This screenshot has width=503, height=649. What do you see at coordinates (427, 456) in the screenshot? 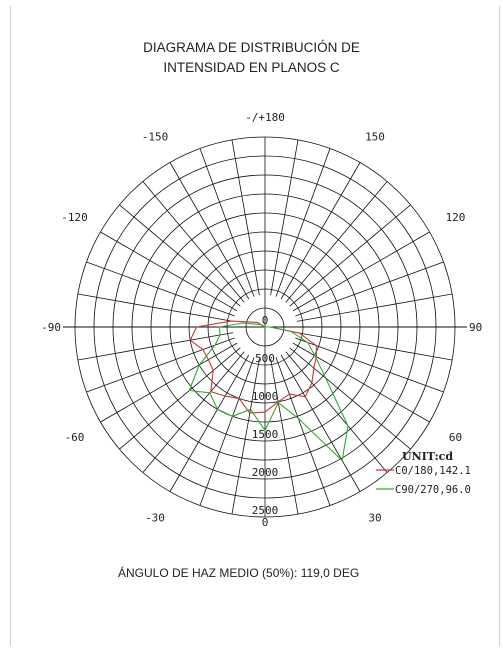
I see `unit-label: UNIT:cd` at bounding box center [427, 456].